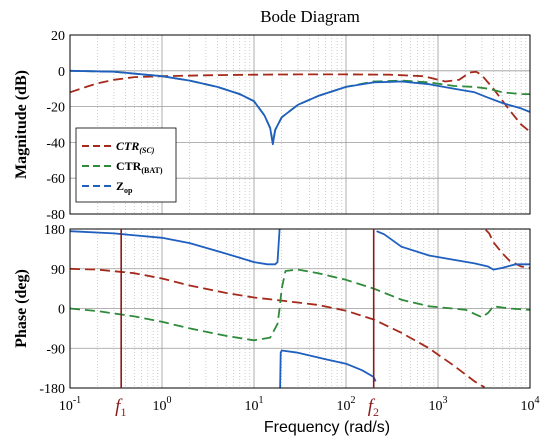 The image size is (550, 444). Describe the element at coordinates (70, 404) in the screenshot. I see `x-tick-label: 10⁻¹` at that location.